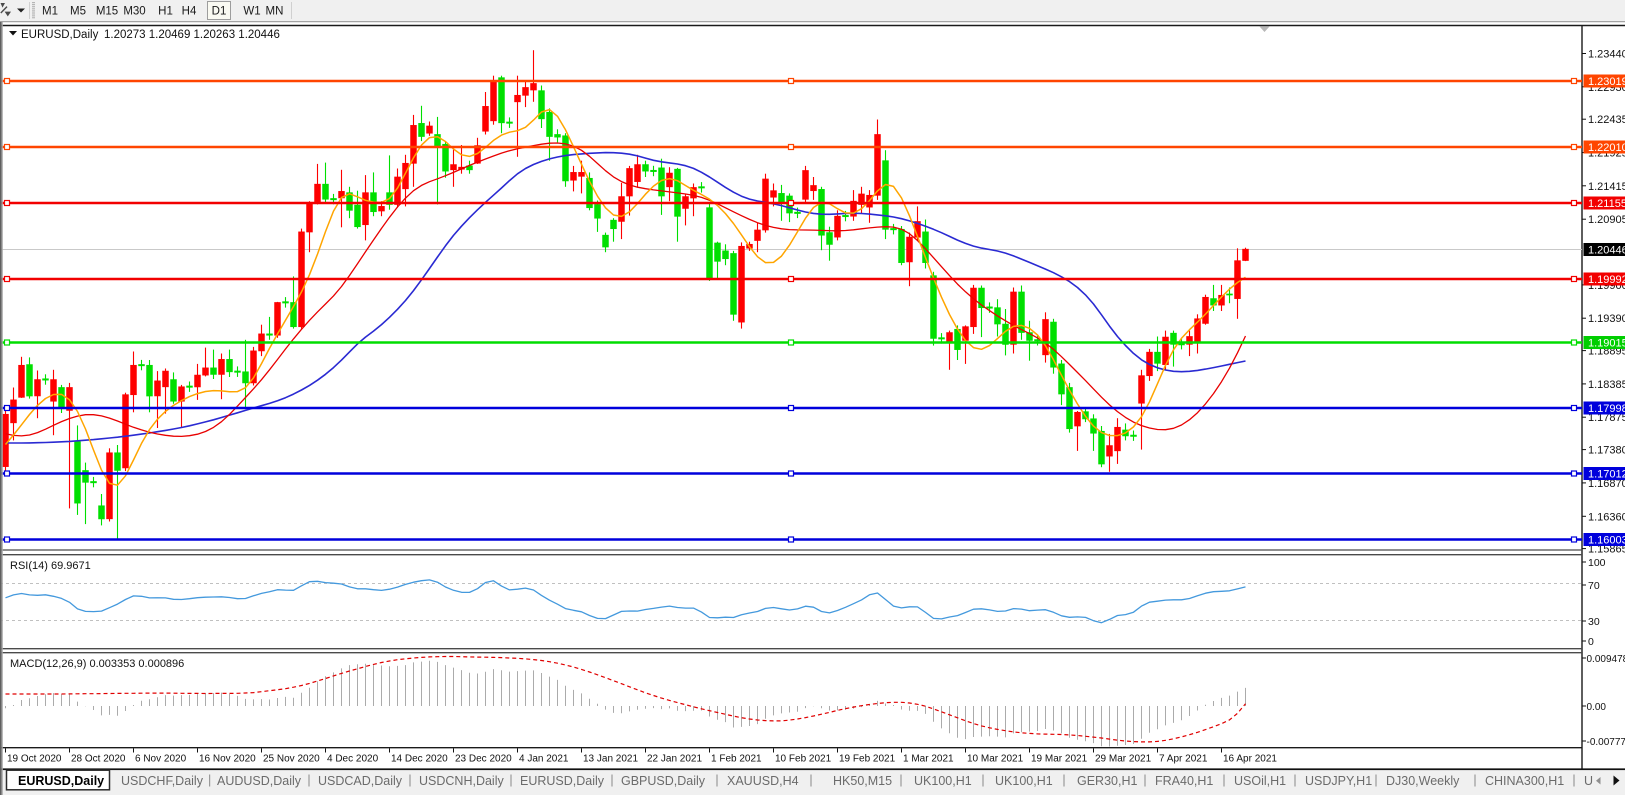 Image resolution: width=1625 pixels, height=795 pixels. I want to click on svg-text:1.20273 1.20469 1.20263 1.2044: 1.20273 1.20469 1.20263 1.20446, so click(192, 35).